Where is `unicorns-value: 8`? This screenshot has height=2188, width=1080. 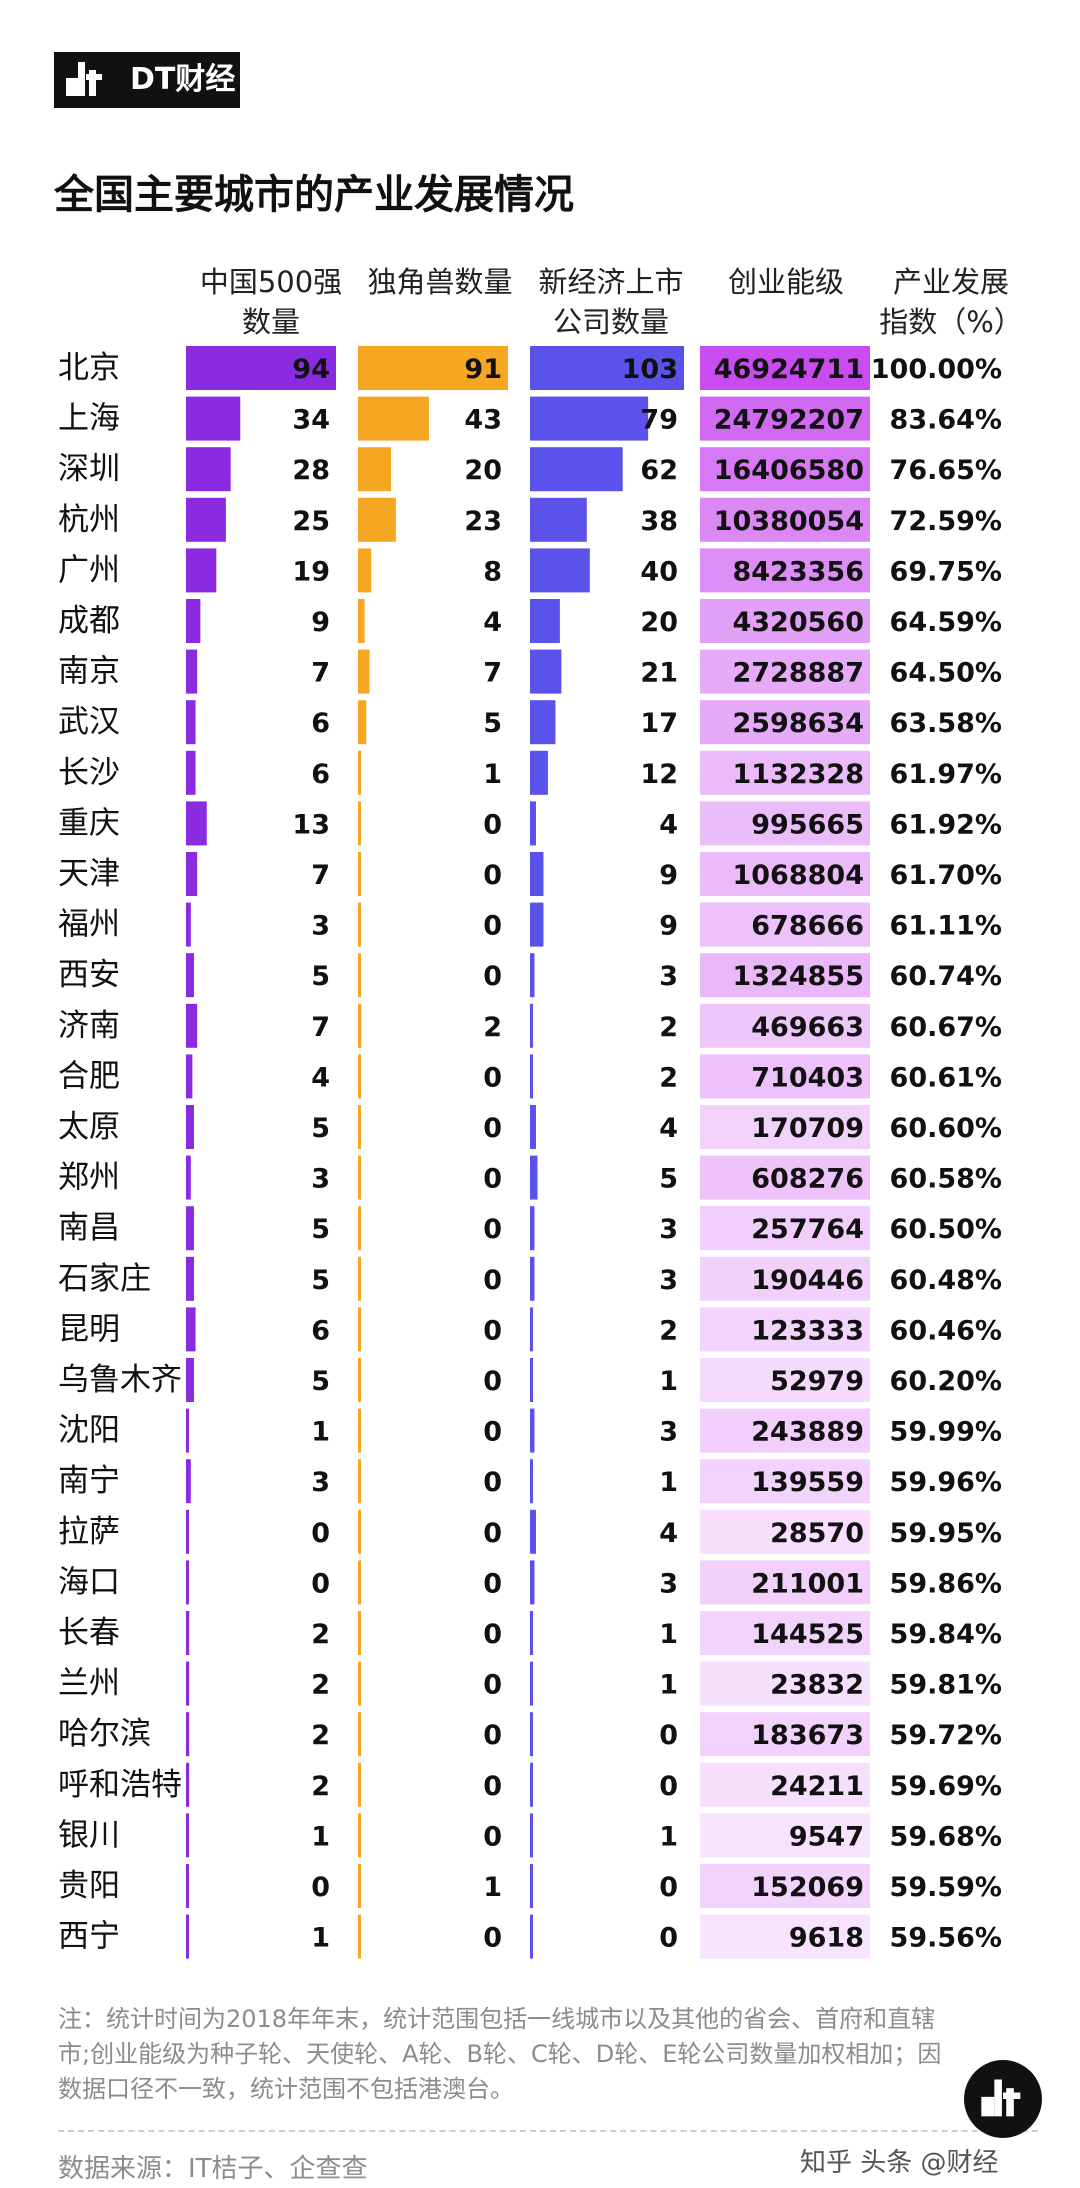
unicorns-value: 8 is located at coordinates (492, 571).